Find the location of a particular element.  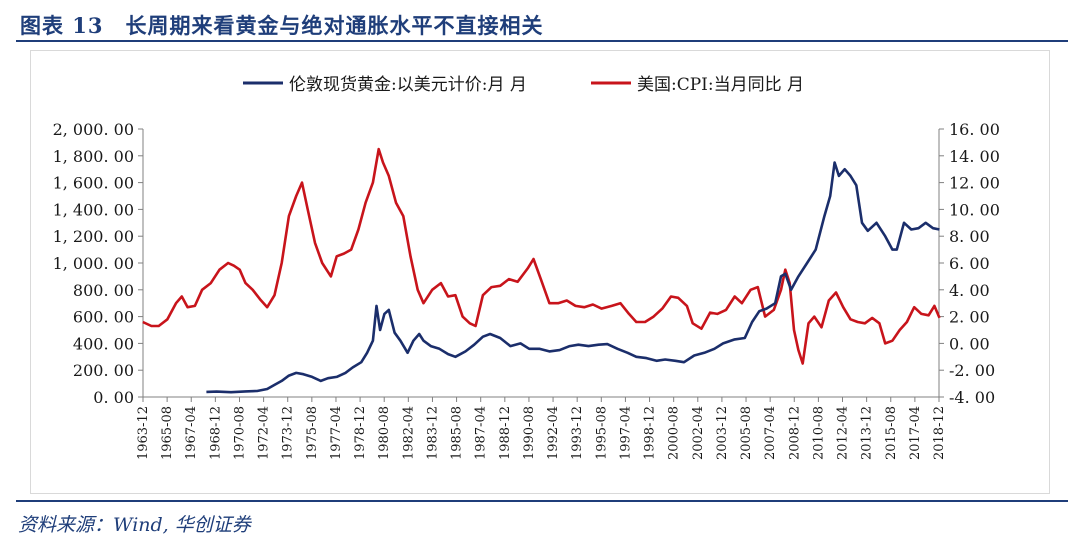

x-tick-label: 1970-08 is located at coordinates (239, 433).